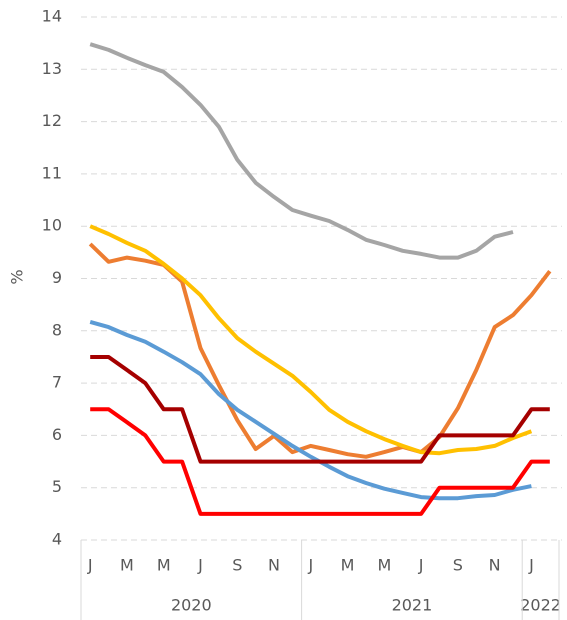  What do you see at coordinates (57, 329) in the screenshot?
I see `y-tick-label: 8` at bounding box center [57, 329].